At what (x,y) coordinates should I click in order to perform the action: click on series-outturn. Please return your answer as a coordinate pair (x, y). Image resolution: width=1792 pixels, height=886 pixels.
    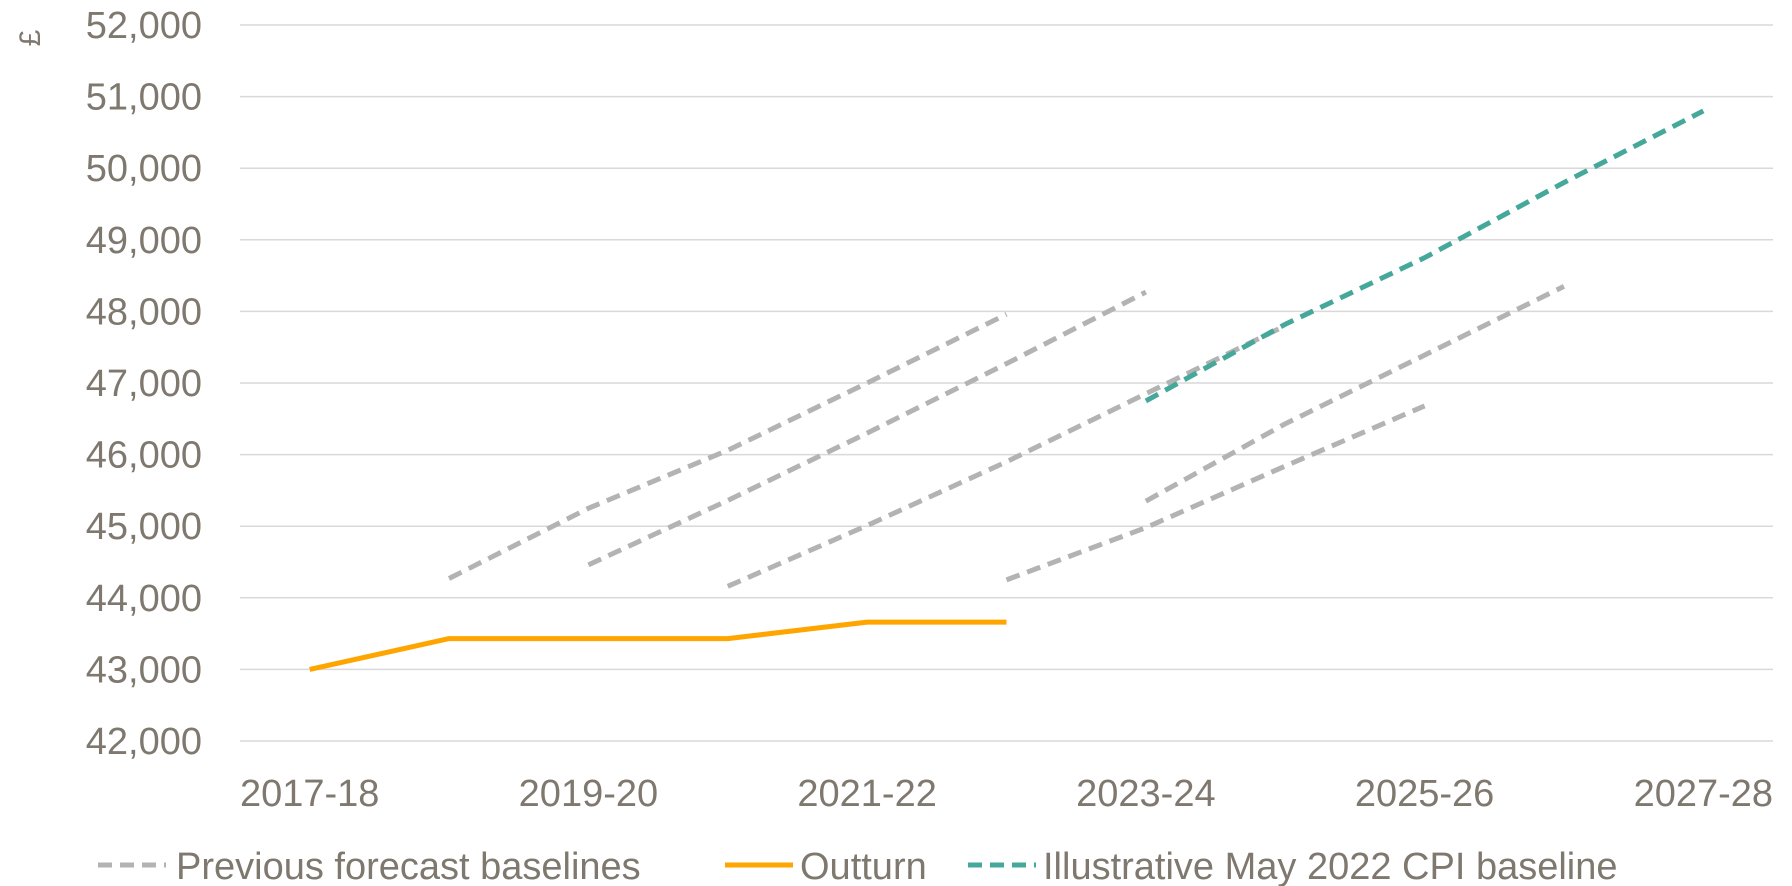
    Looking at the image, I should click on (658, 645).